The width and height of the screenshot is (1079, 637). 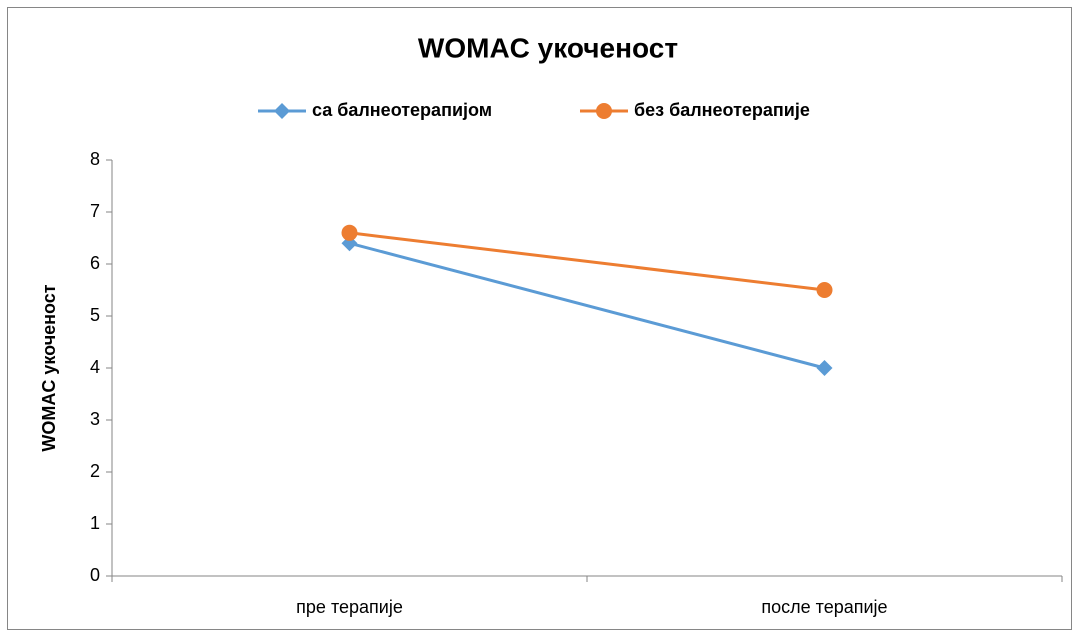 What do you see at coordinates (95, 263) in the screenshot?
I see `y-tick-label: 6` at bounding box center [95, 263].